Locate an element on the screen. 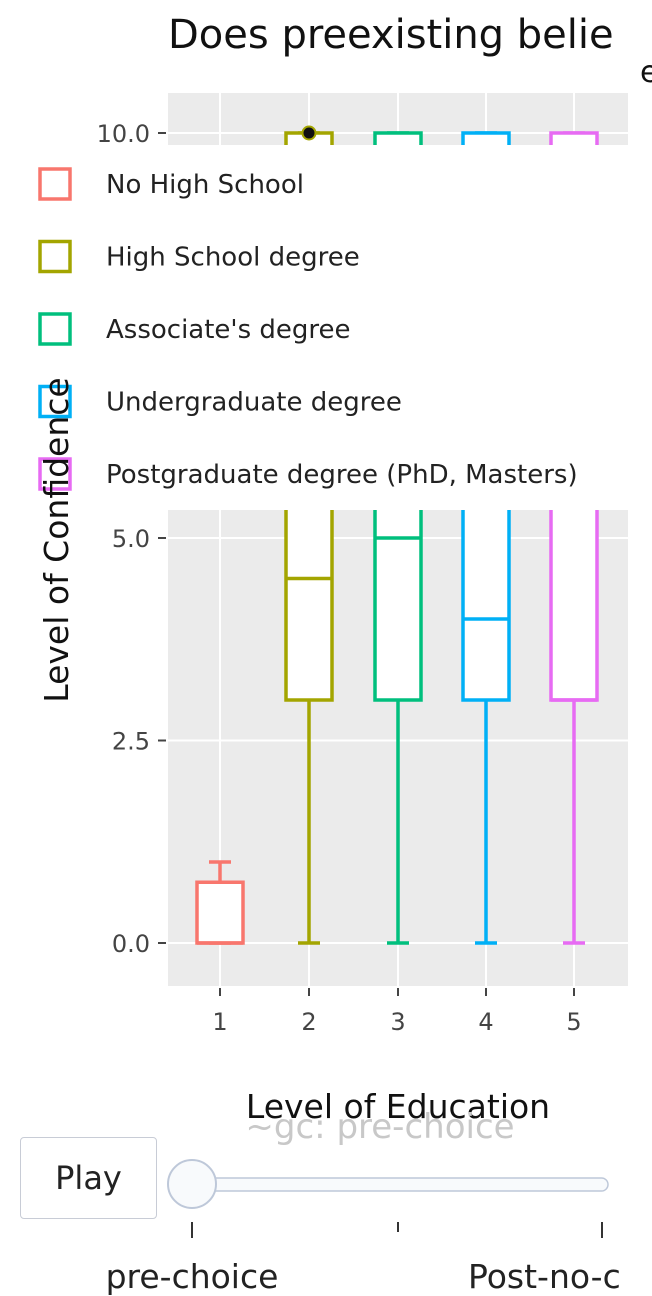  legend-item-4: Undergraduate degree is located at coordinates (220, 401).